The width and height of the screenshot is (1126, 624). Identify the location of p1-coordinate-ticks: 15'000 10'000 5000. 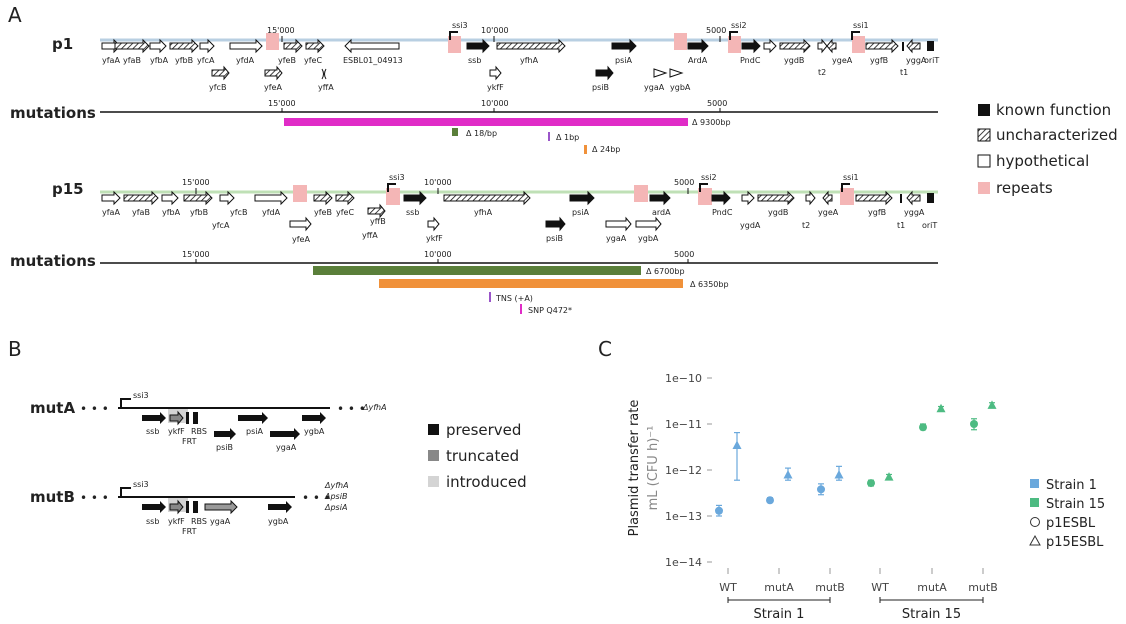
(496, 34).